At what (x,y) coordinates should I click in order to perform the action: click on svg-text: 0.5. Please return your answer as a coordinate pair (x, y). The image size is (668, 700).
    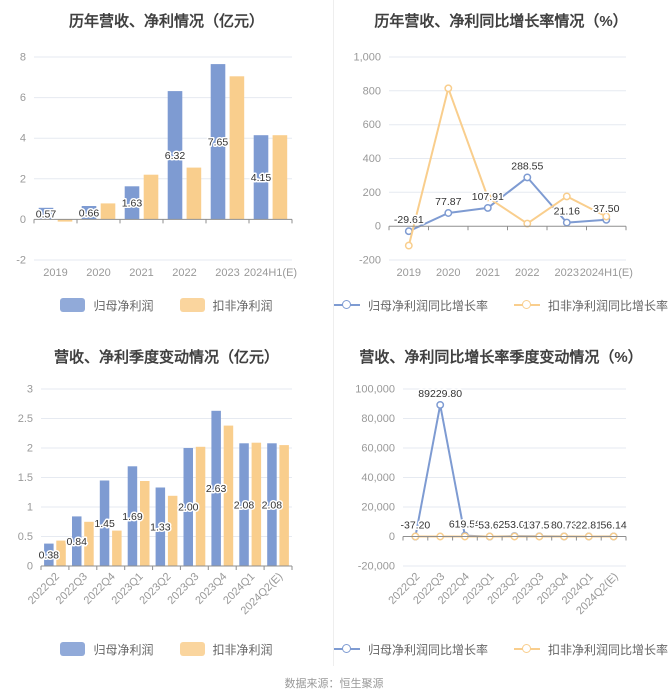
    Looking at the image, I should click on (25, 537).